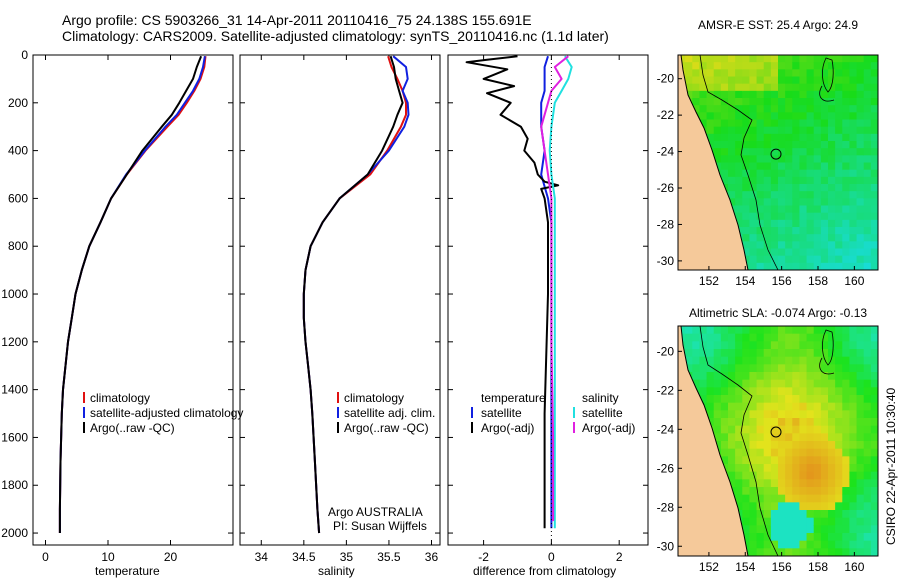 This screenshot has height=580, width=900. Describe the element at coordinates (108, 557) in the screenshot. I see `x-tick-label: 10` at that location.